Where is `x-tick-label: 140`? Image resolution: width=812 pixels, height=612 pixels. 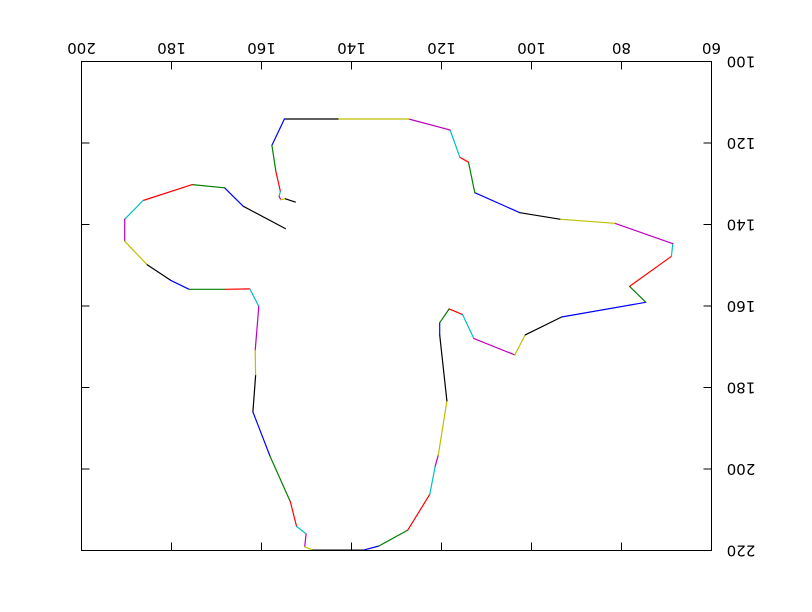
x-tick-label: 140 is located at coordinates (351, 48).